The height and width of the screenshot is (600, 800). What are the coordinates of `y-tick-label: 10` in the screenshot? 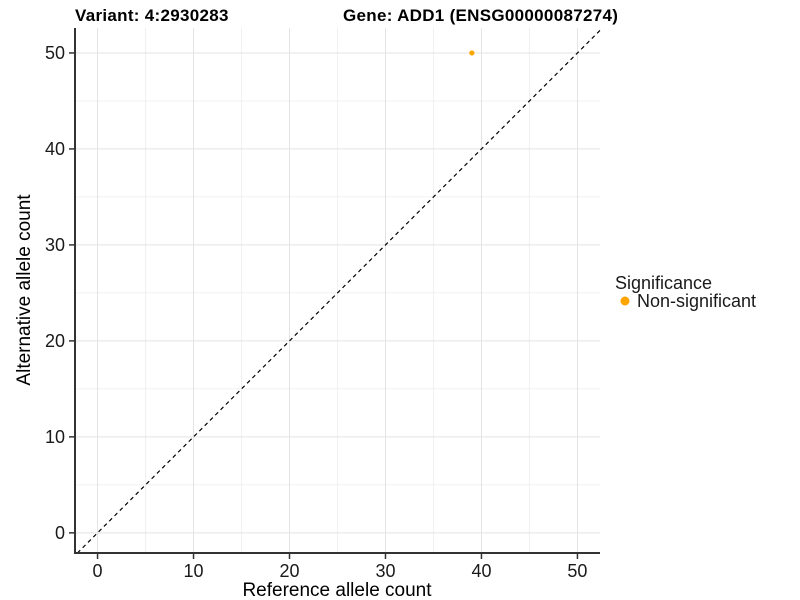 It's located at (55, 437).